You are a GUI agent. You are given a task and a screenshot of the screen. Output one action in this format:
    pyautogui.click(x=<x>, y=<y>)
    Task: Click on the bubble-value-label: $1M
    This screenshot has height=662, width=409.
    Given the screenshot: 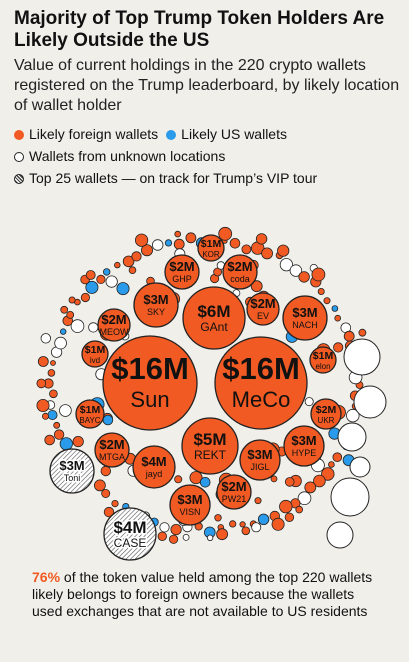 What is the action you would take?
    pyautogui.click(x=323, y=356)
    